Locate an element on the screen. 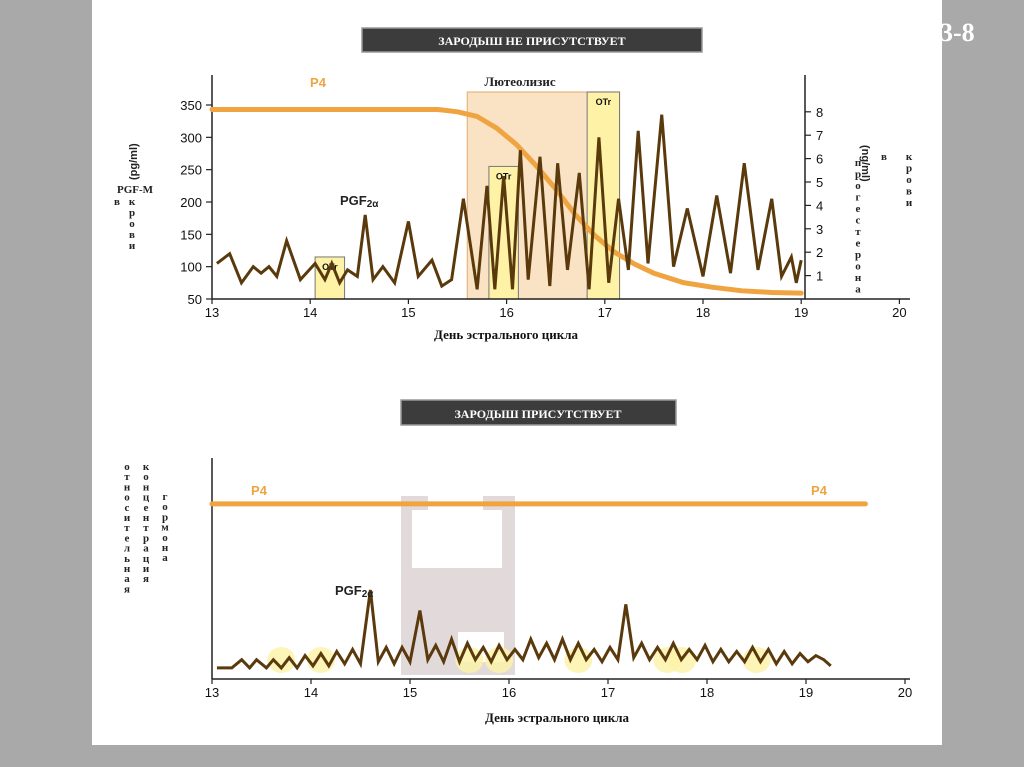  chart-1-title-banner is located at coordinates (532, 40).